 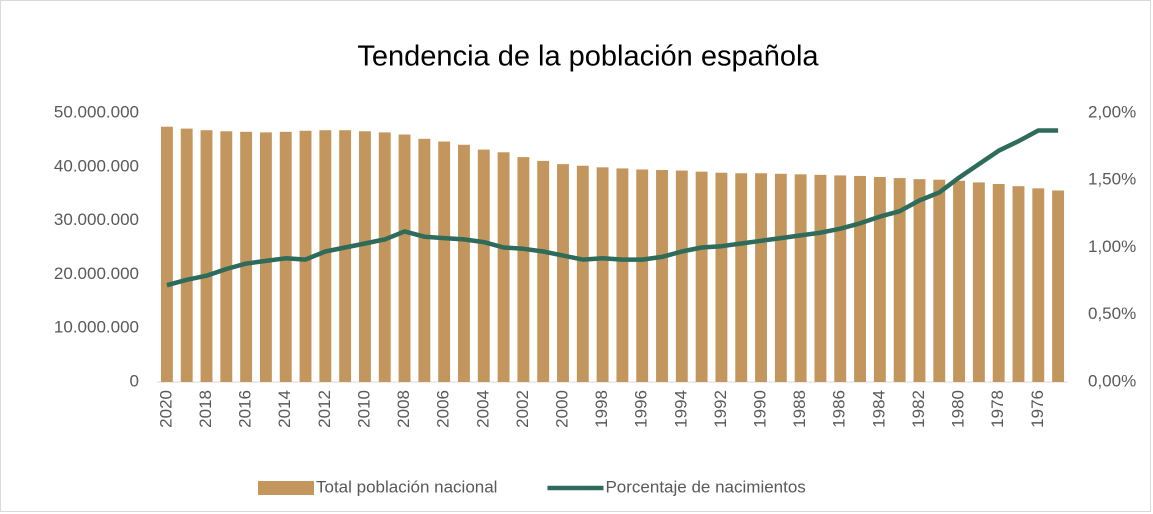 I want to click on x-tick-label: 2006, so click(x=443, y=409).